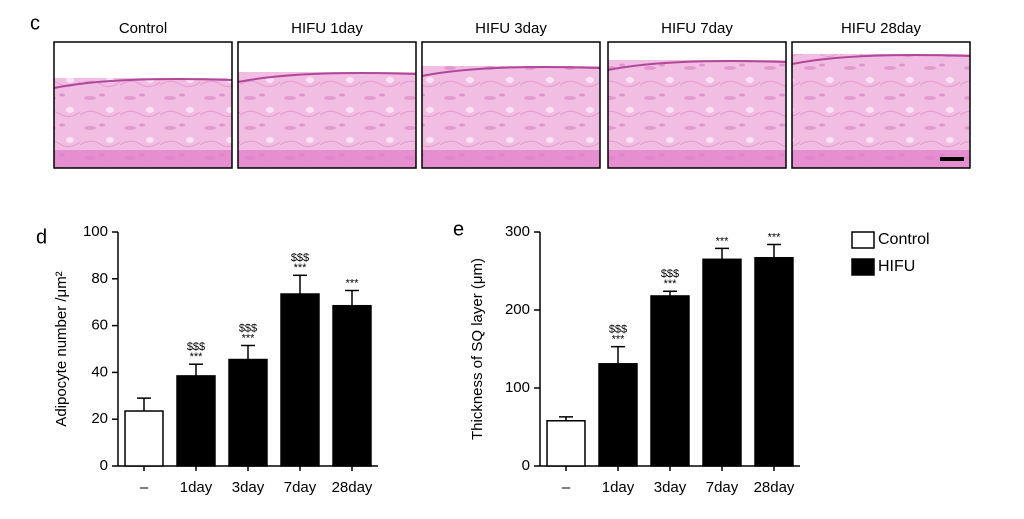 The image size is (1024, 519). I want to click on y-tick-label: 200, so click(517, 309).